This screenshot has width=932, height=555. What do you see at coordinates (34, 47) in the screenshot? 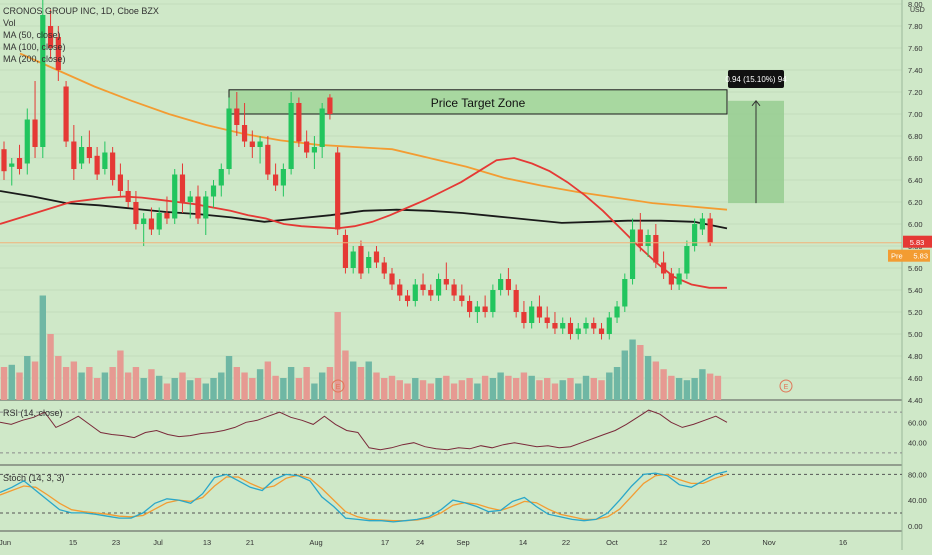
I see `ma100-label: MA (100, close)` at bounding box center [34, 47].